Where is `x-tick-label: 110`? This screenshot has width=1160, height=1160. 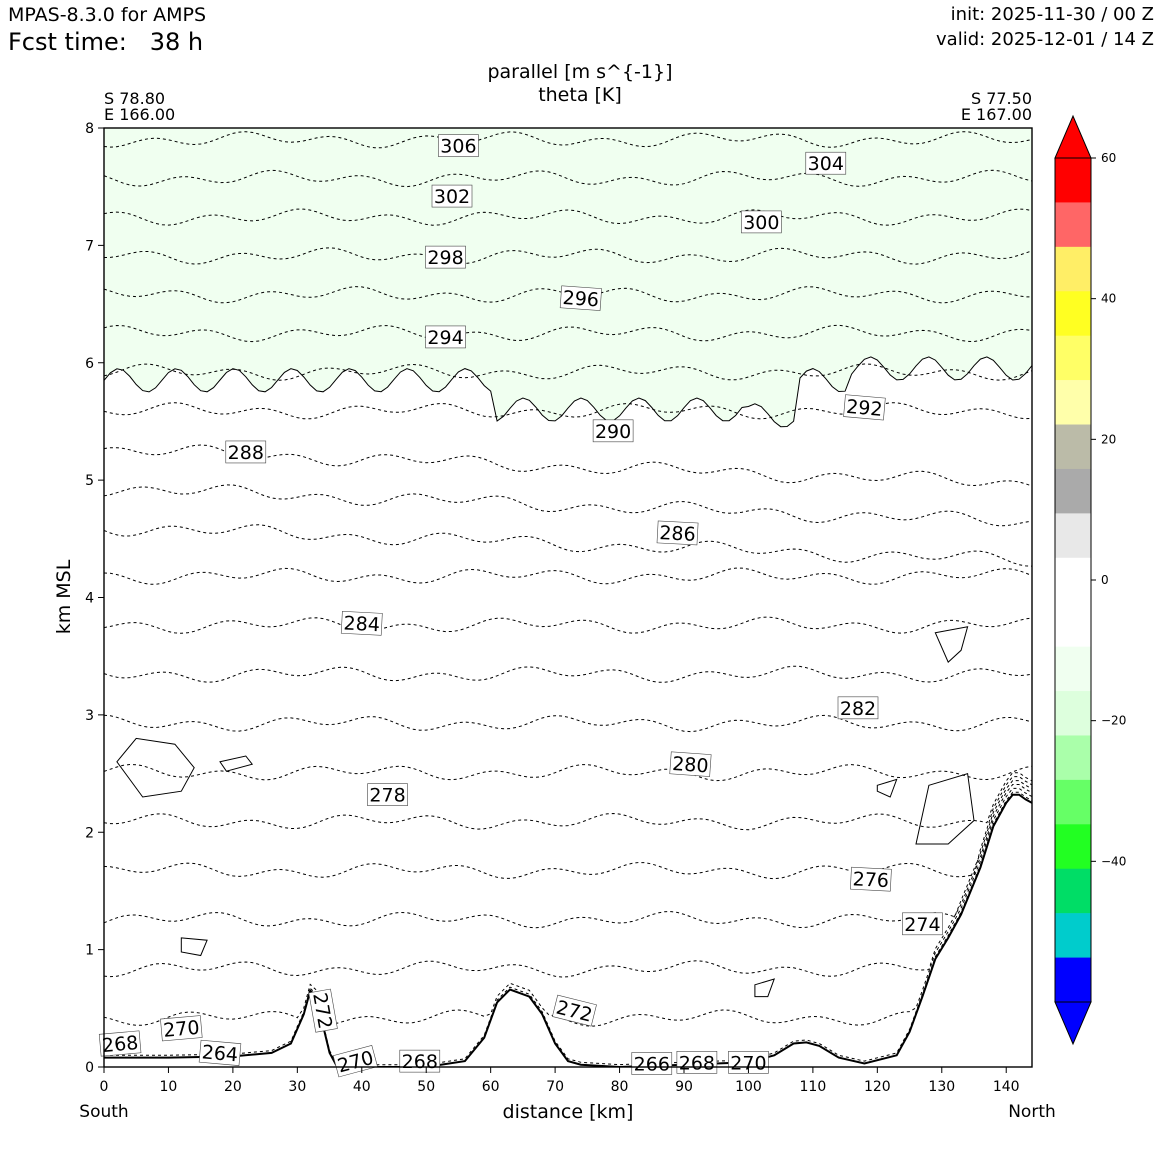
x-tick-label: 110 is located at coordinates (813, 1087).